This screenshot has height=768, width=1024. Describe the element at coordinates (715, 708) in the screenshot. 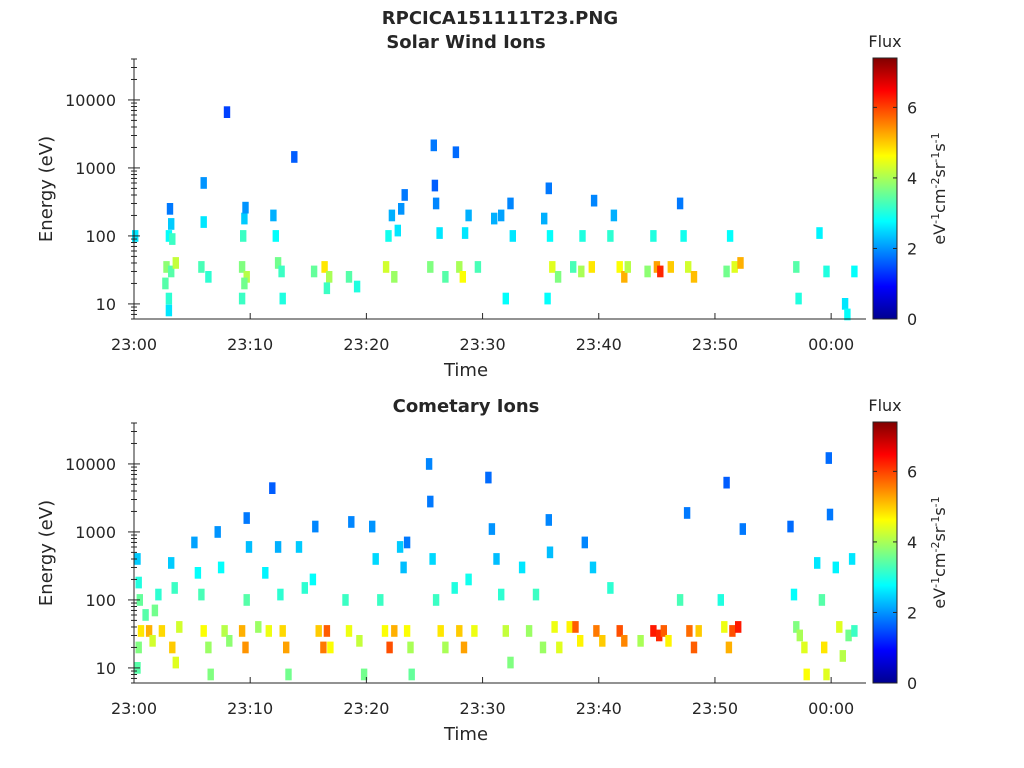

I see `x-tick-label: 23:50` at that location.